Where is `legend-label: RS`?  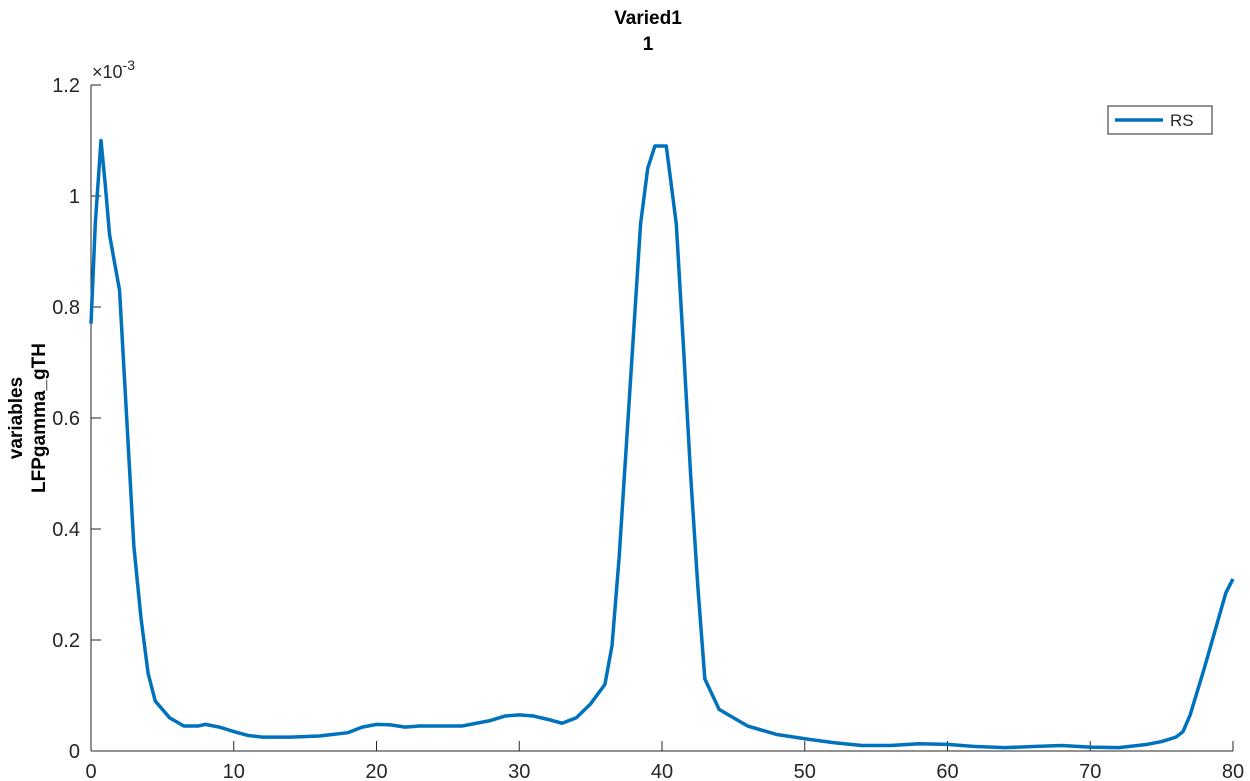
legend-label: RS is located at coordinates (1182, 120).